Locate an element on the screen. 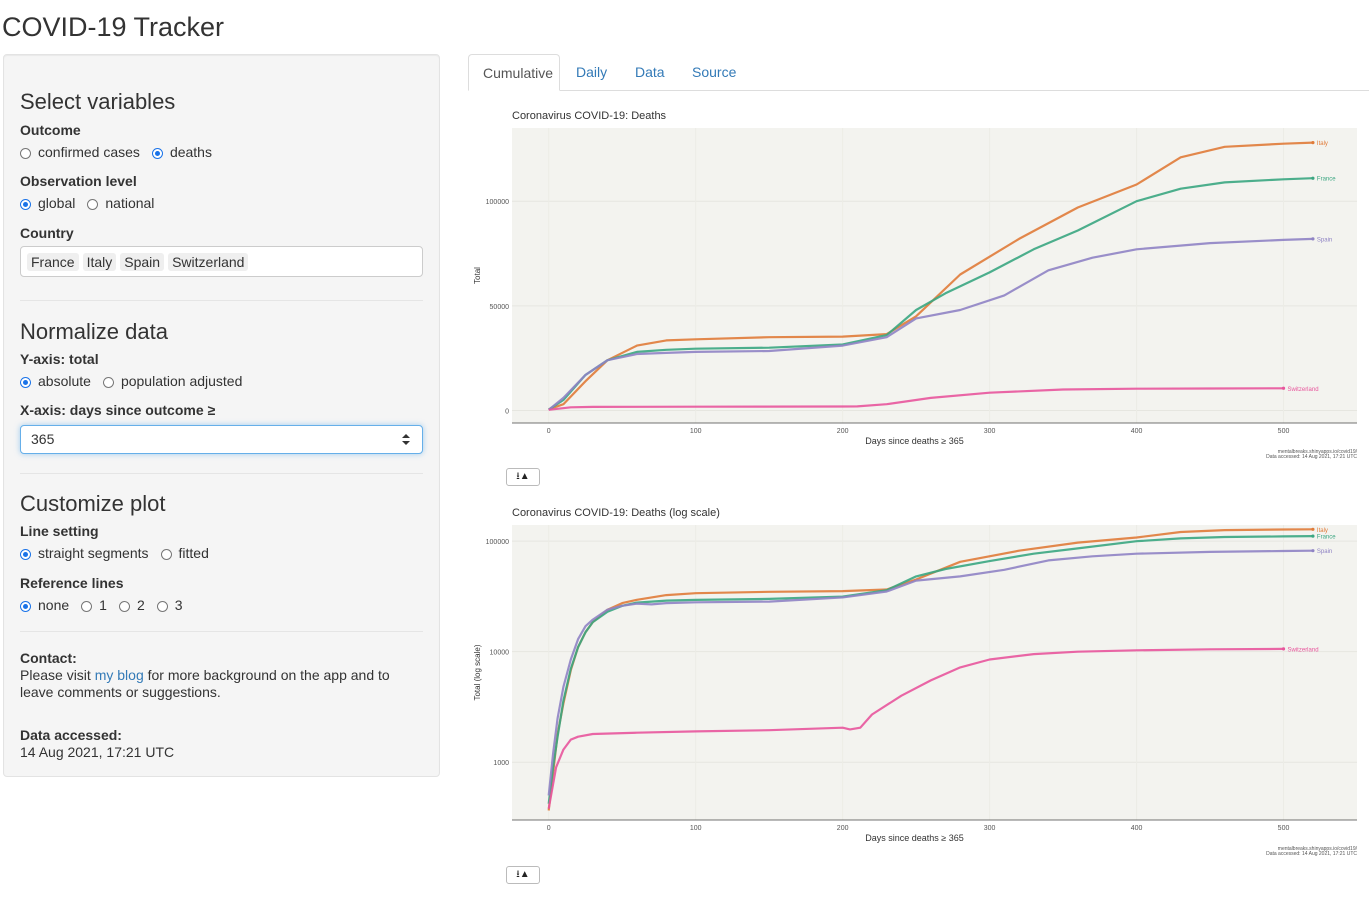  x-tick-label: 300 is located at coordinates (990, 431).